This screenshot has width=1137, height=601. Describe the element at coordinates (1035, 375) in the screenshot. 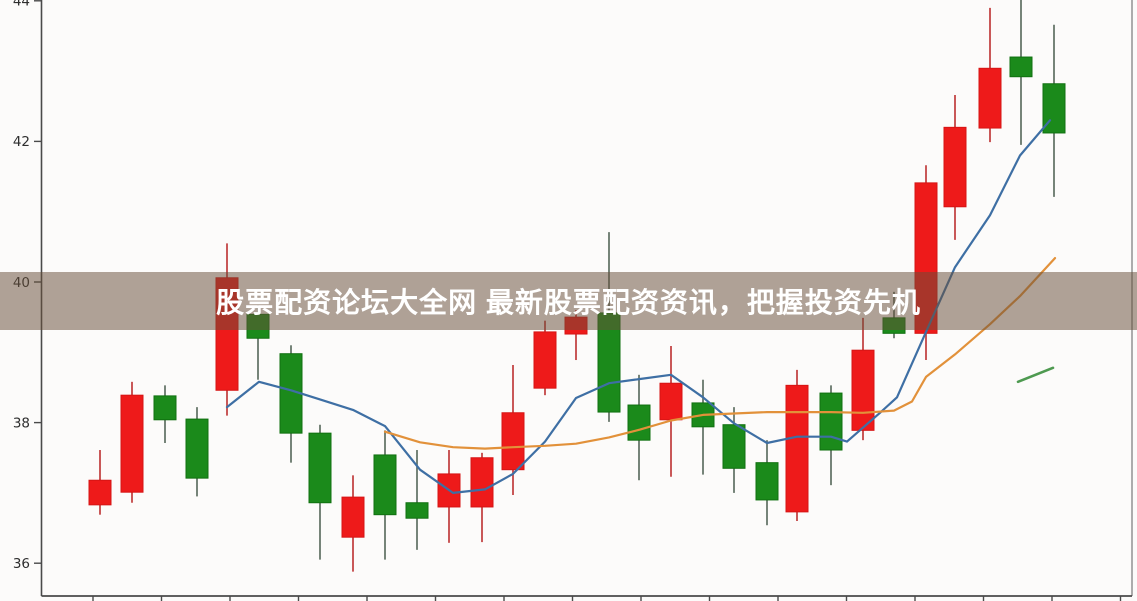

I see `short-green-segment` at that location.